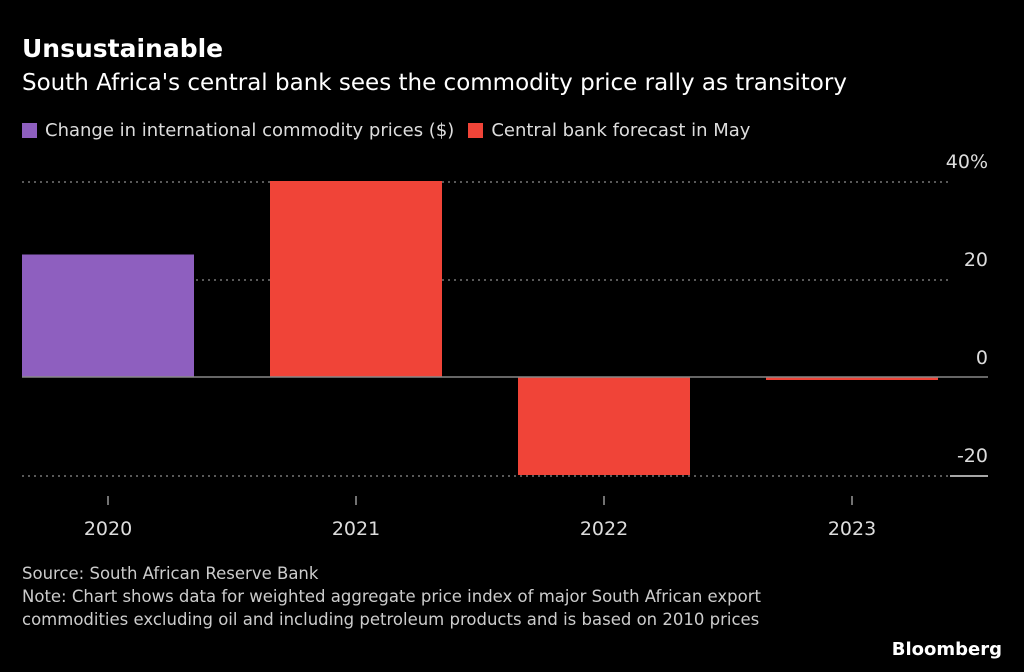 This screenshot has height=672, width=1024. Describe the element at coordinates (982, 358) in the screenshot. I see `y-tick-label: 0` at that location.